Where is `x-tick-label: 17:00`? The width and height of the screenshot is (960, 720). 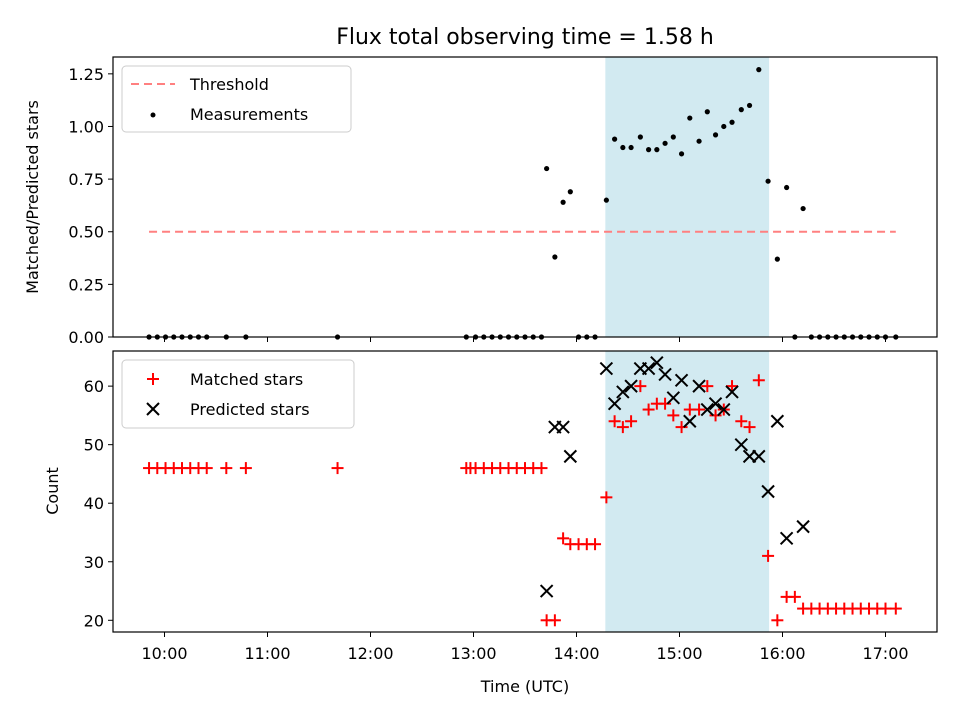
x-tick-label: 17:00 is located at coordinates (885, 653).